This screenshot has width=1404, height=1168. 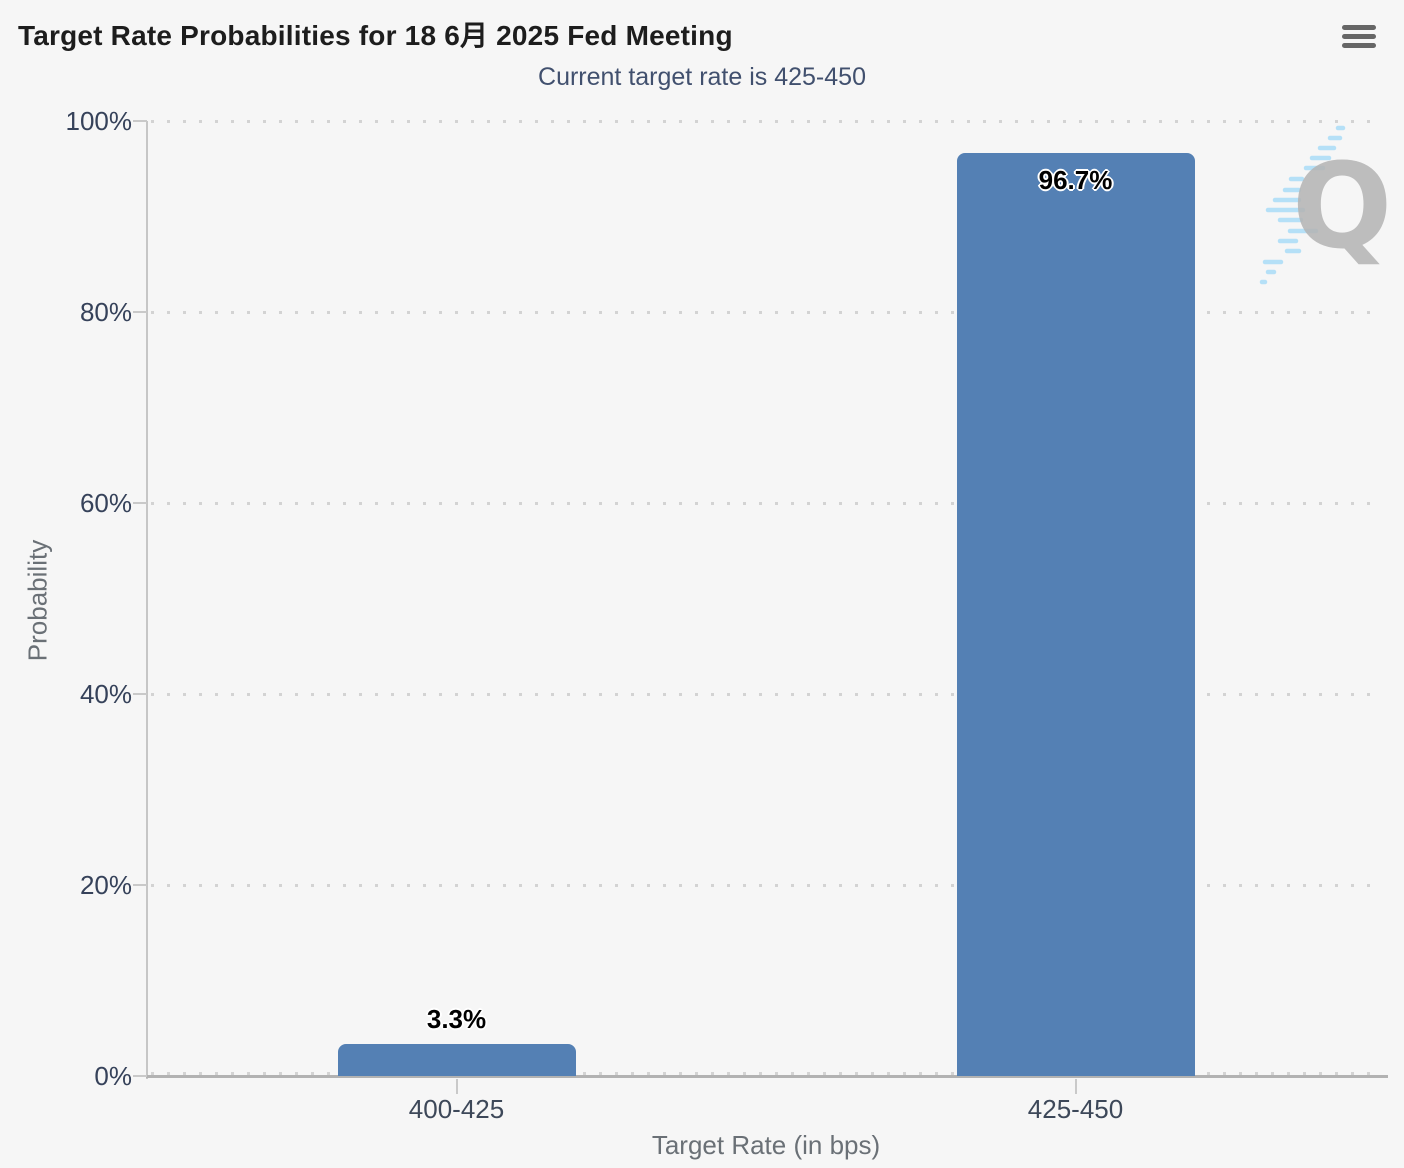 What do you see at coordinates (702, 77) in the screenshot?
I see `chart-subtitle: Current target rate is 425-450` at bounding box center [702, 77].